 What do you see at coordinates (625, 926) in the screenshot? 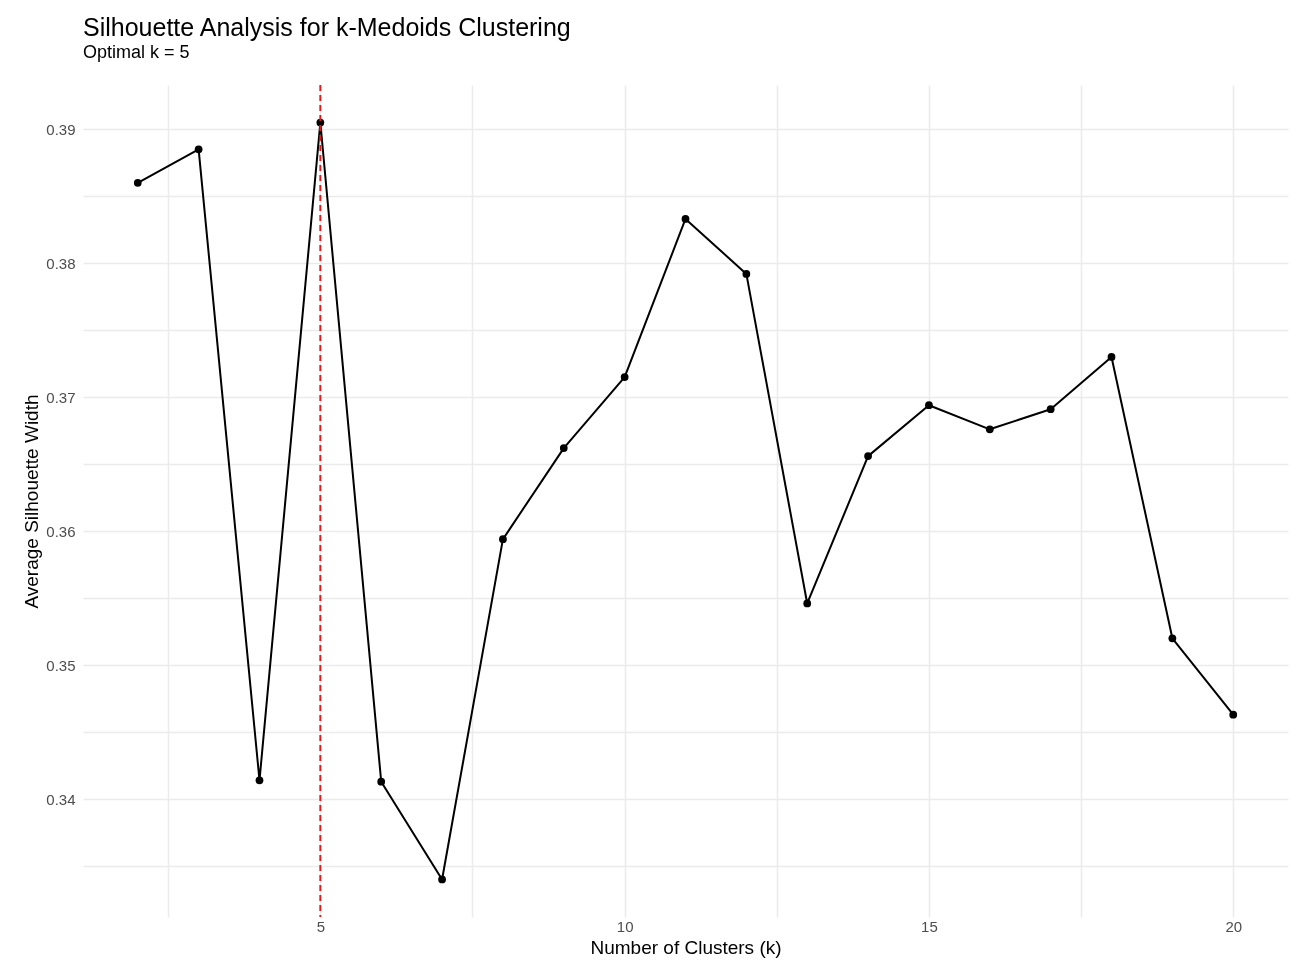
I see `x-tick-label: 10` at bounding box center [625, 926].